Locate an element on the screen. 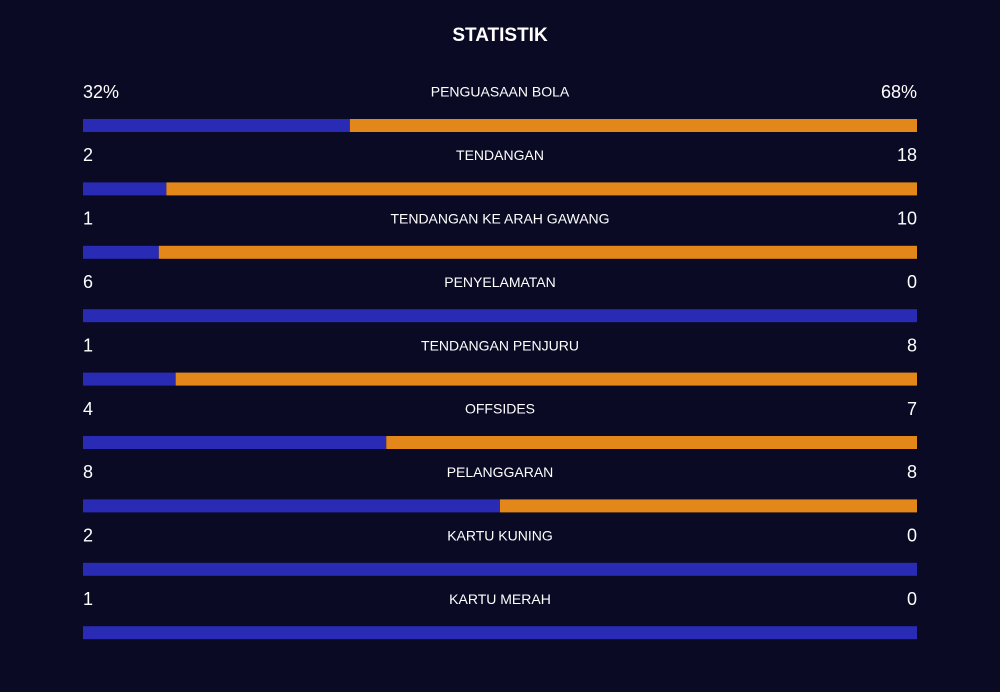 The height and width of the screenshot is (692, 1000). away-value: 18 is located at coordinates (907, 155).